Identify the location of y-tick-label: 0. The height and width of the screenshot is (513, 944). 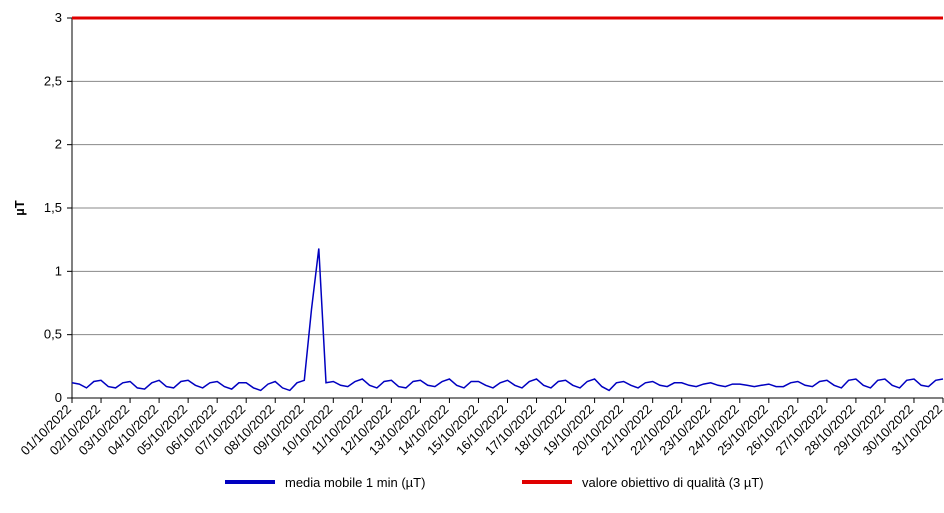
(58, 397).